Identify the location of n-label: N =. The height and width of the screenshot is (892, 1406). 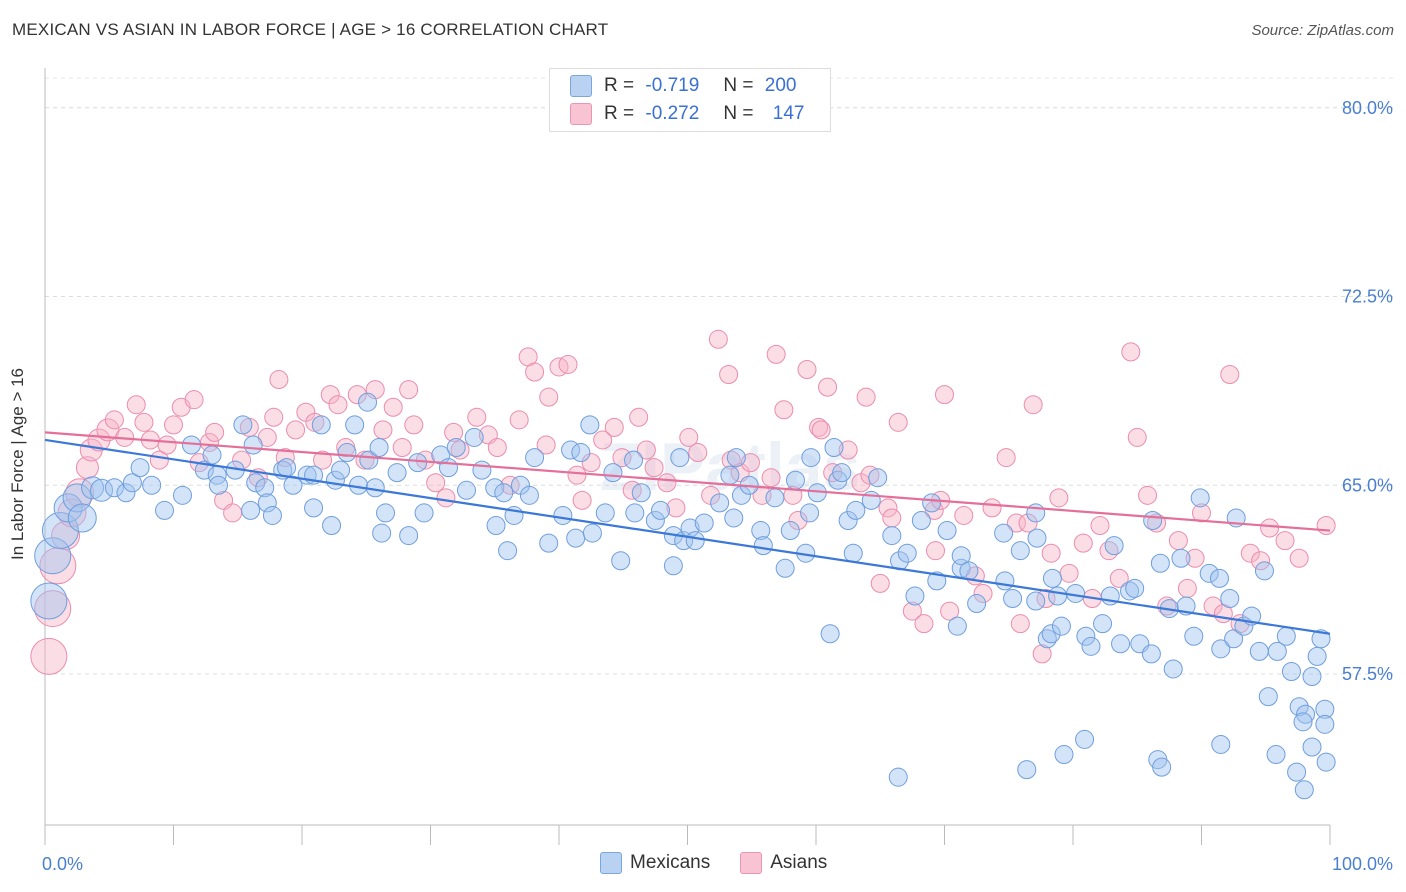
(738, 85).